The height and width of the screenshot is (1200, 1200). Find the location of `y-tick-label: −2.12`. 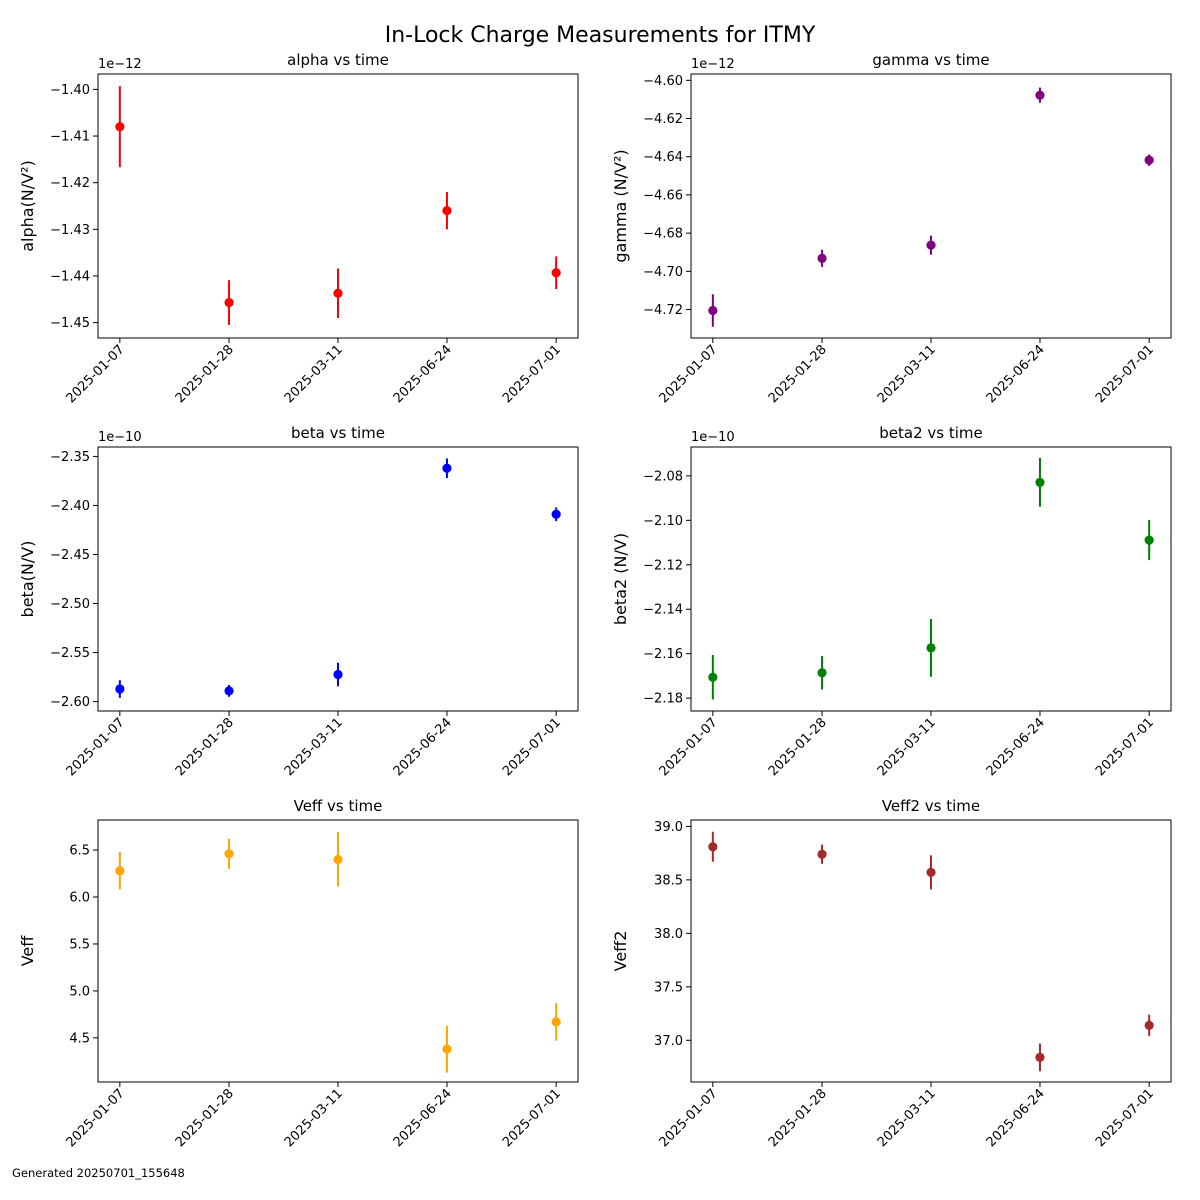

y-tick-label: −2.12 is located at coordinates (663, 565).